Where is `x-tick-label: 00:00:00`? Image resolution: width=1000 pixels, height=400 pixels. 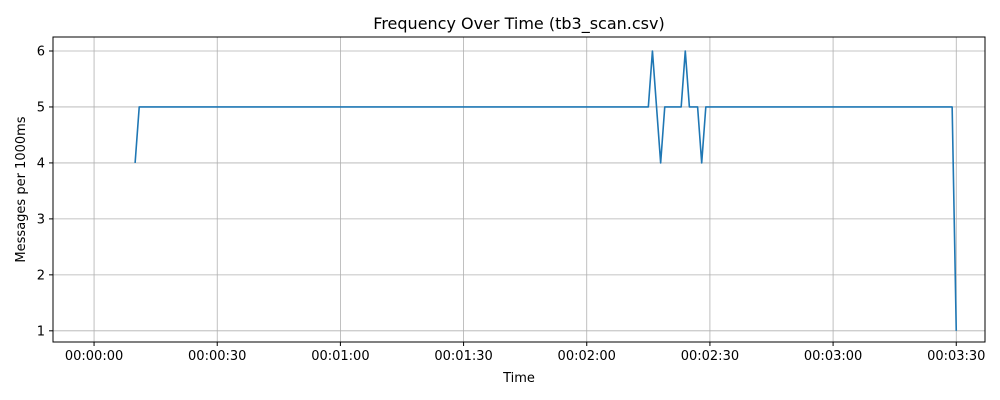 x-tick-label: 00:00:00 is located at coordinates (94, 356).